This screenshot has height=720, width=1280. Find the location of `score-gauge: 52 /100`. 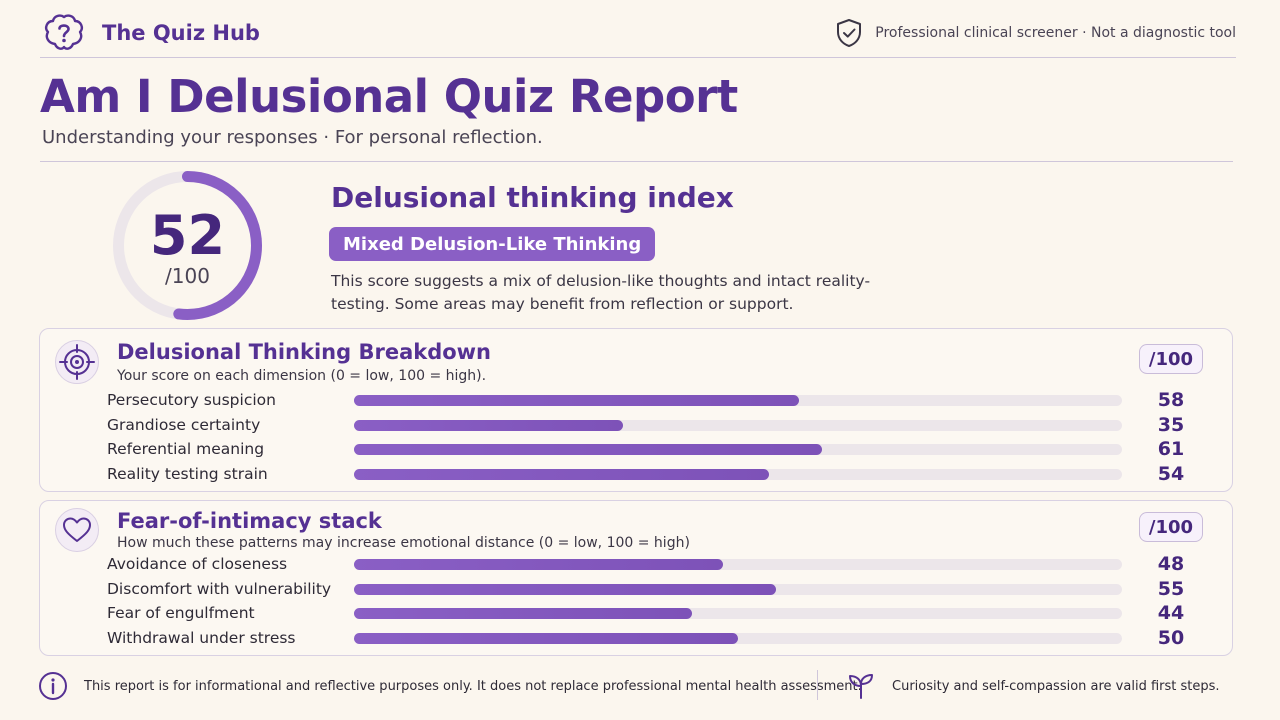

score-gauge: 52 /100 is located at coordinates (187, 245).